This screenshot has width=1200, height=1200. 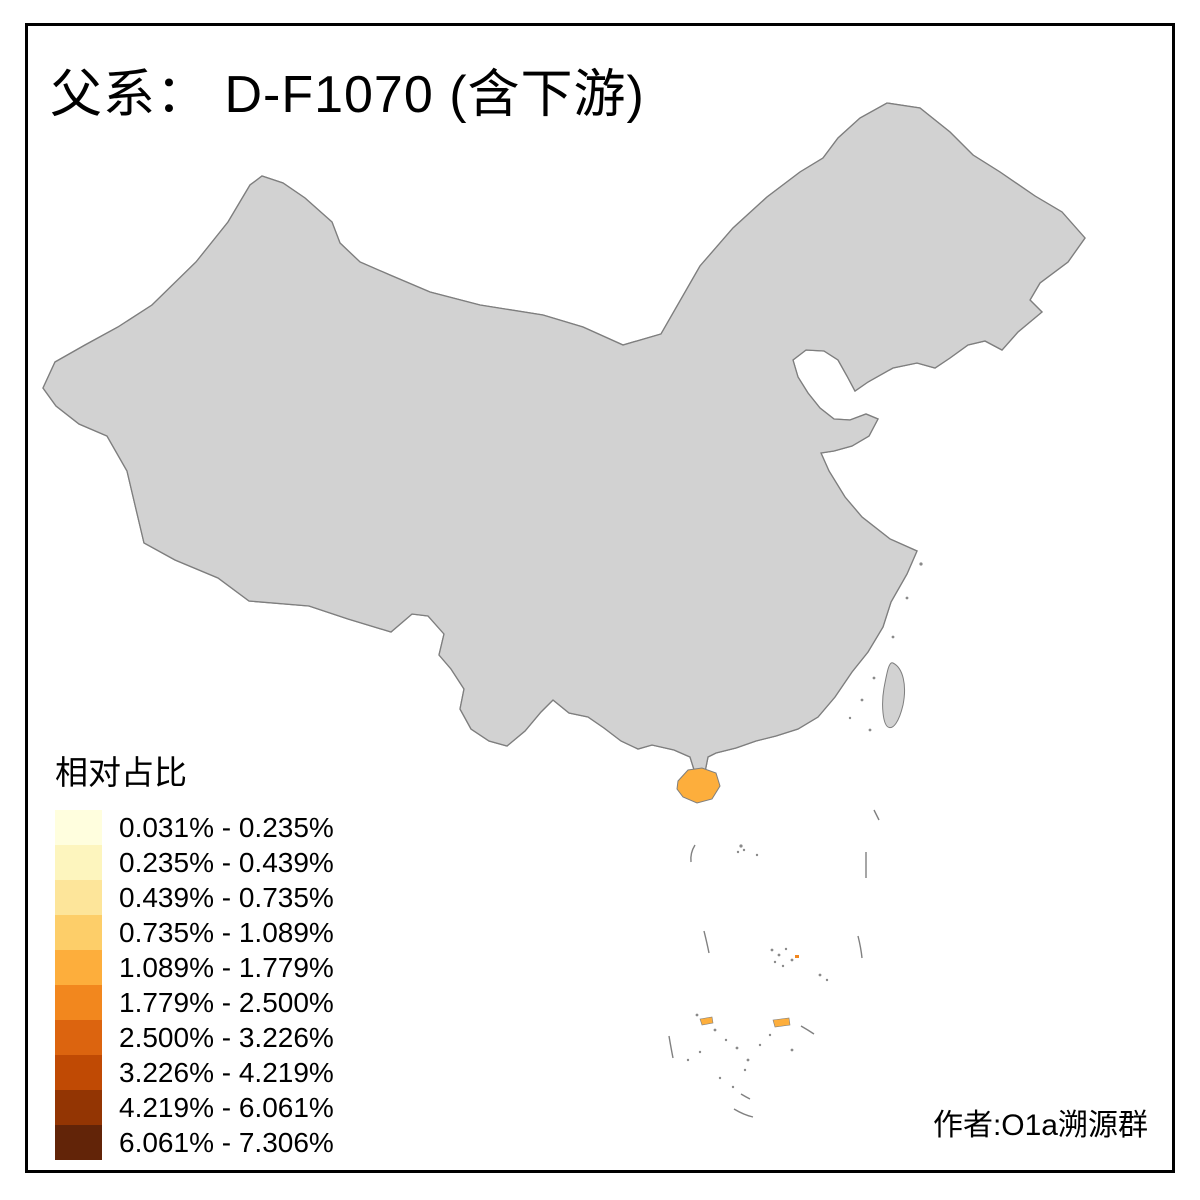 I want to click on small-islands, so click(x=804, y=825).